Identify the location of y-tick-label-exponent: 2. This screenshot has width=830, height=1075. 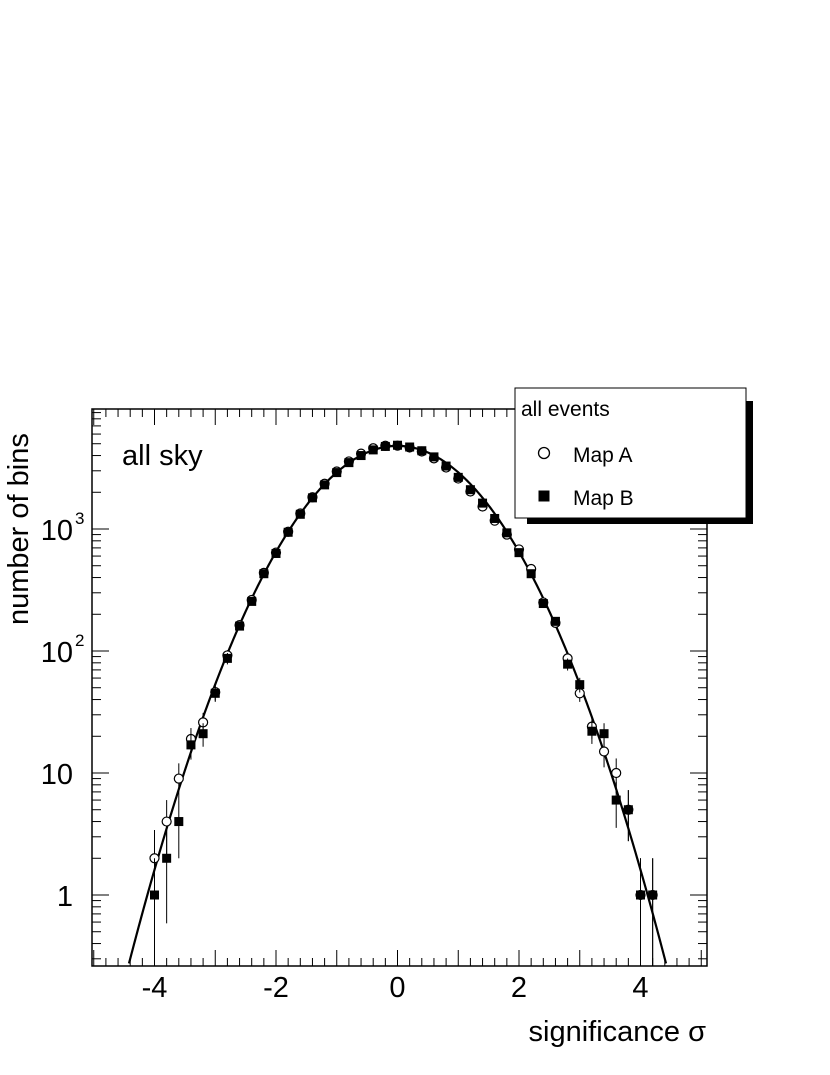
(79, 640).